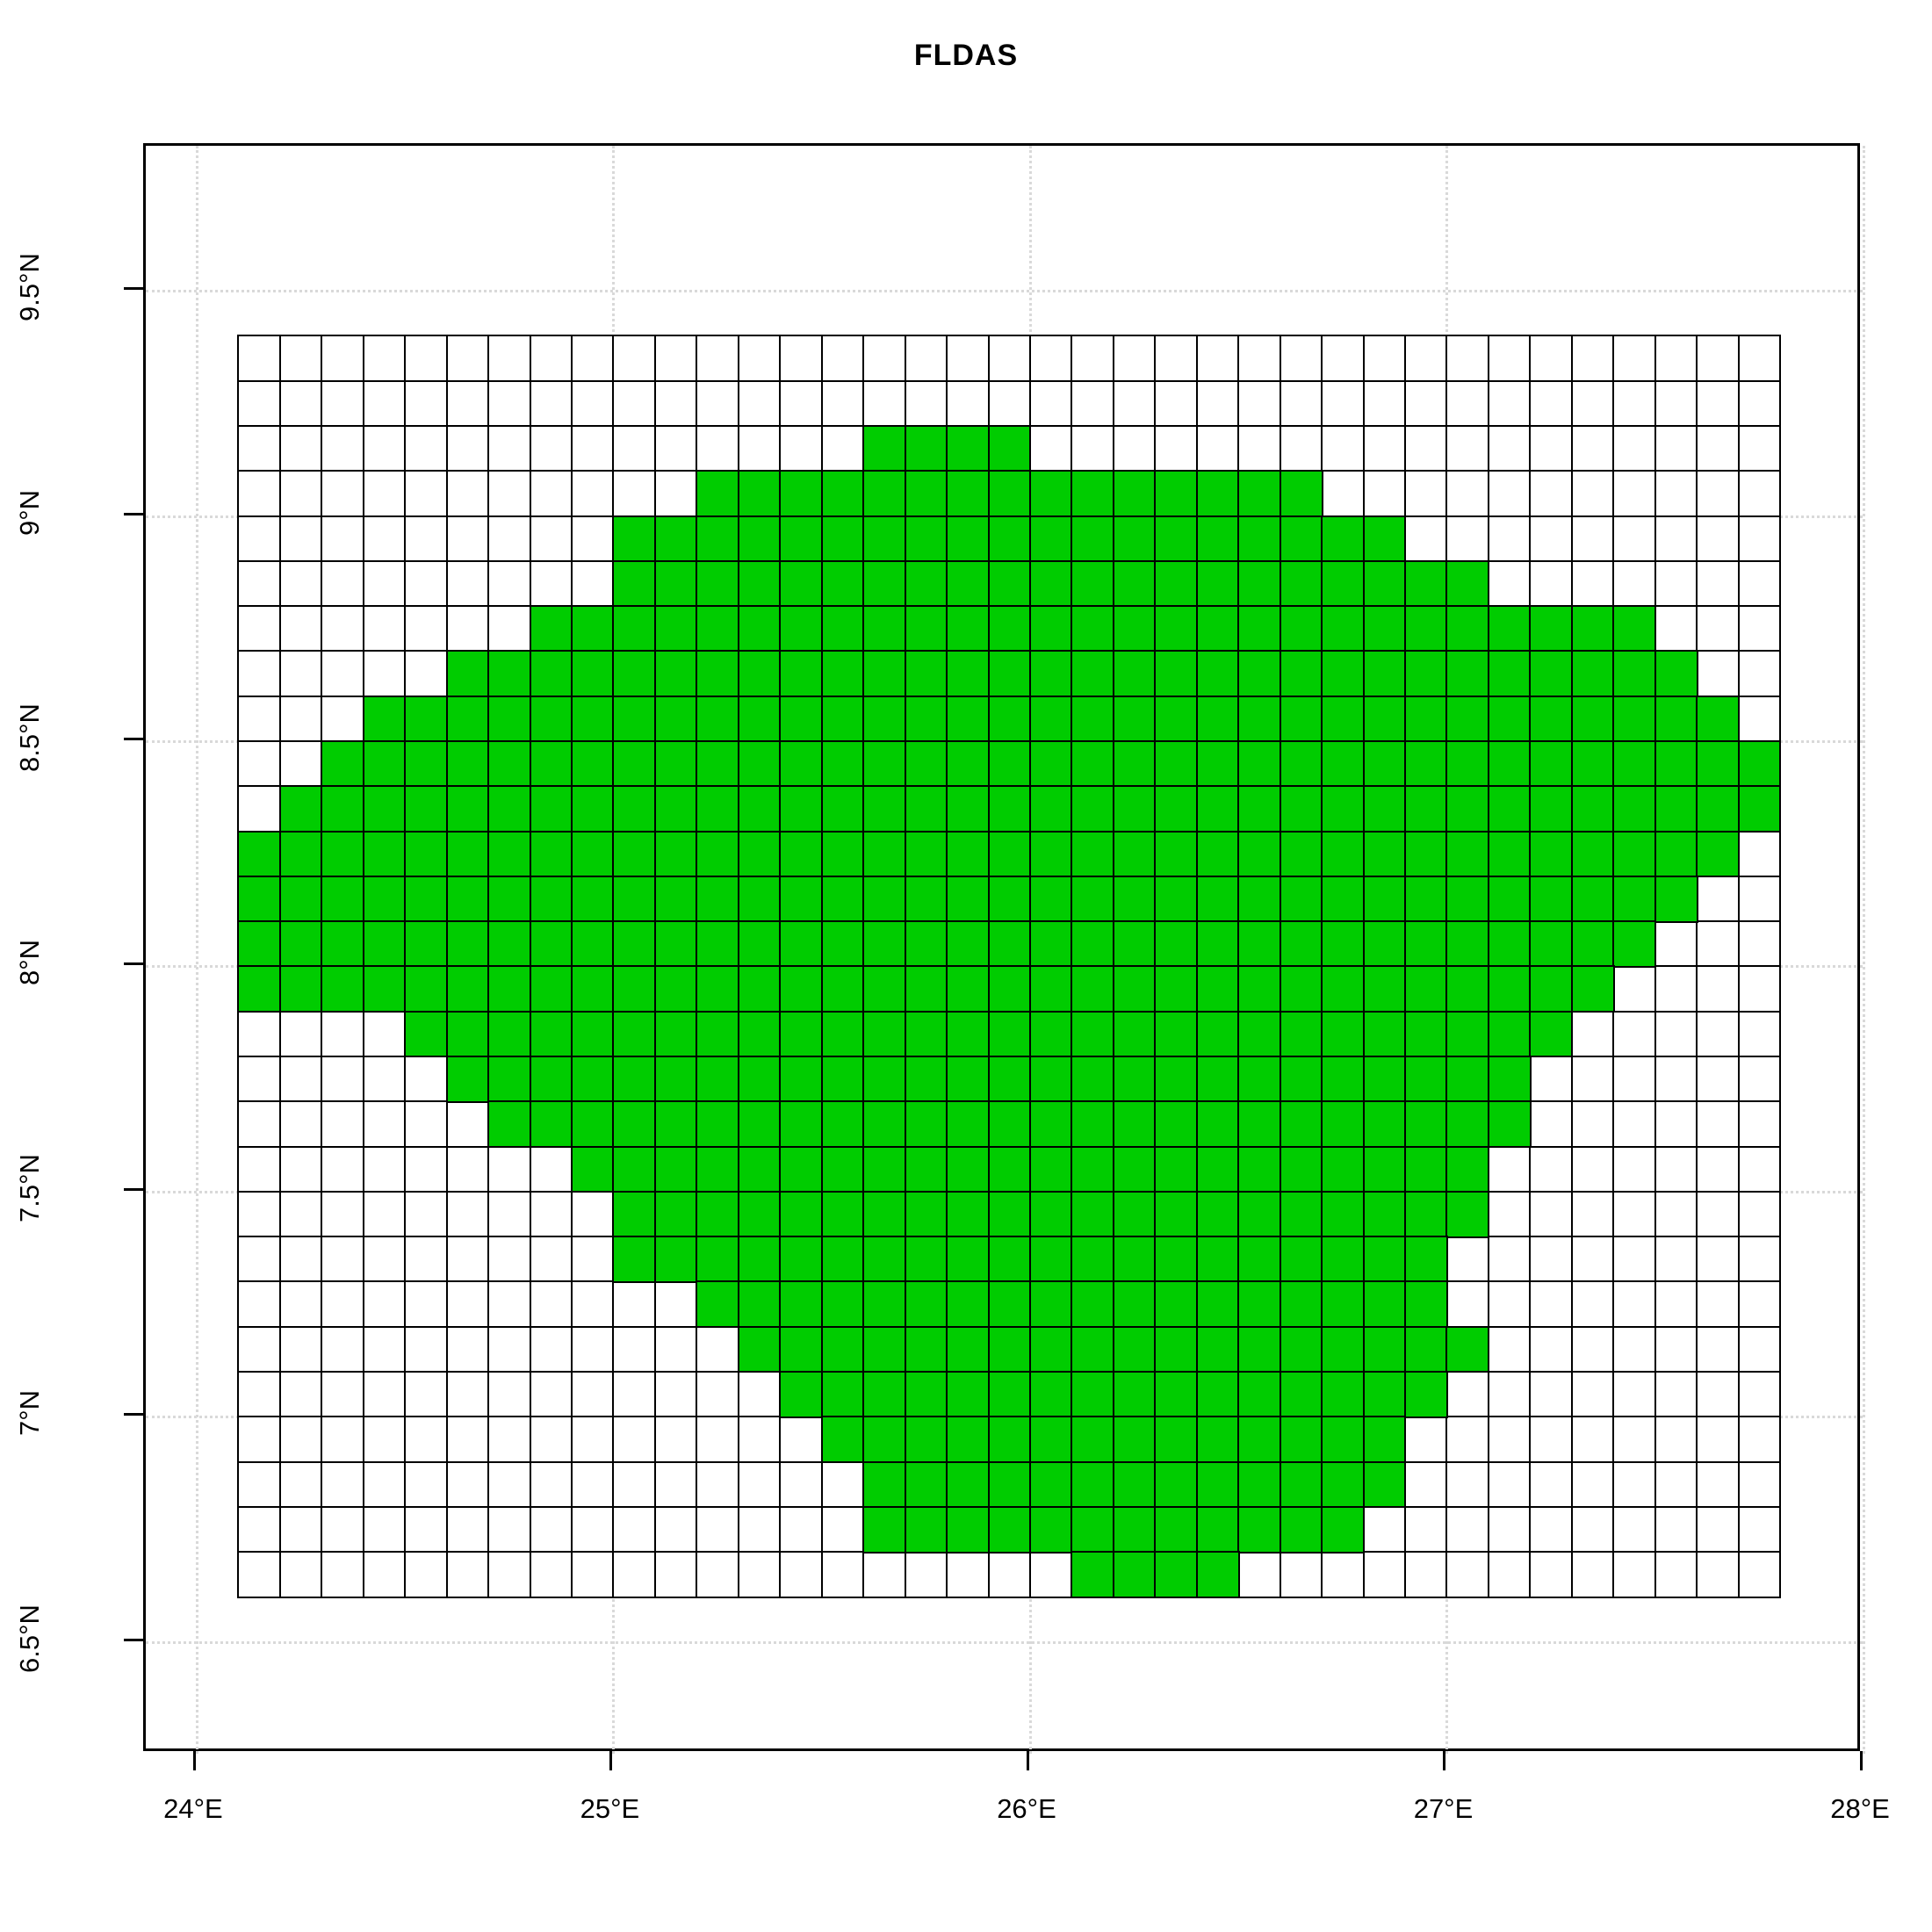 This screenshot has height=1932, width=1932. Describe the element at coordinates (1026, 1808) in the screenshot. I see `x-axis-label: 26°E` at that location.